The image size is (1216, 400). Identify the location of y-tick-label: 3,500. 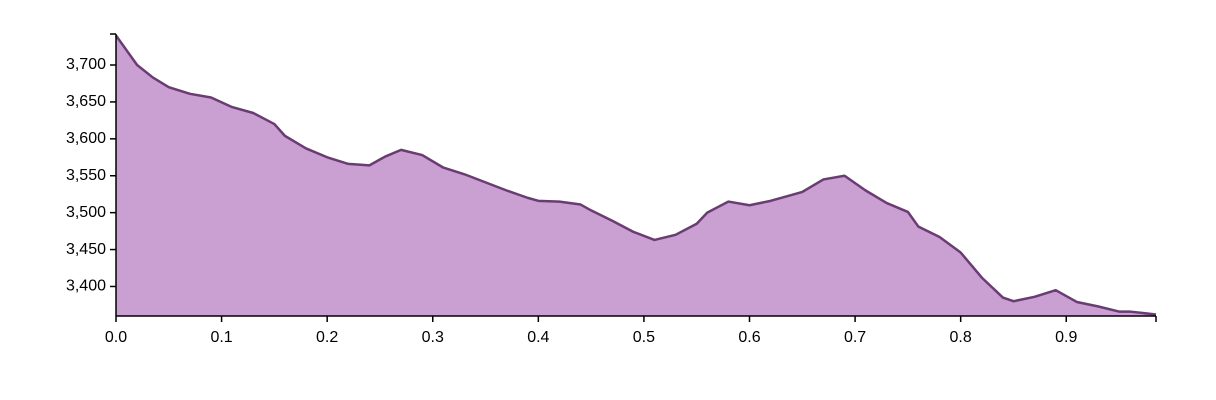
(86, 212).